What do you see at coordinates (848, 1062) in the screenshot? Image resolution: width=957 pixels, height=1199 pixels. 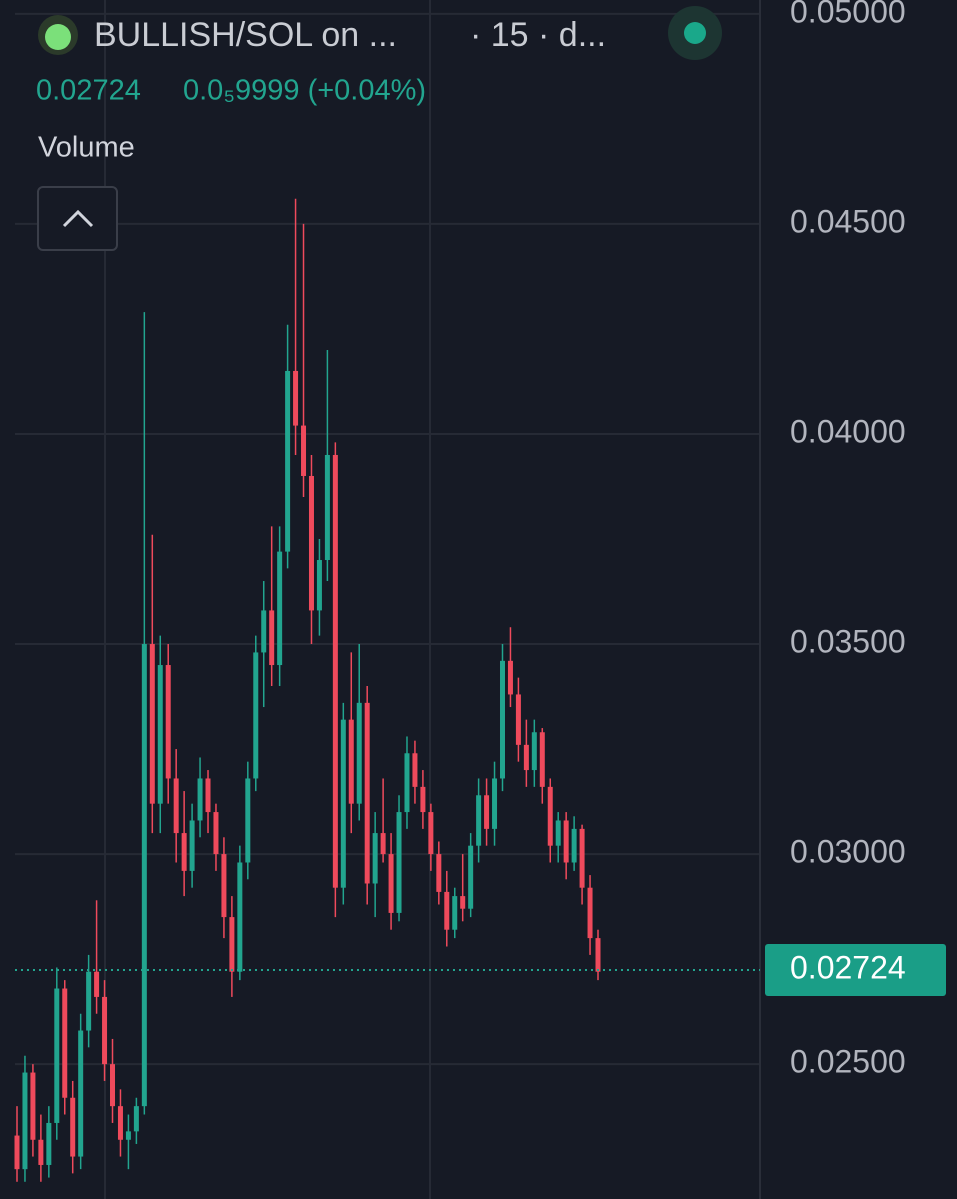 I see `y-tick-label: 0.02500` at bounding box center [848, 1062].